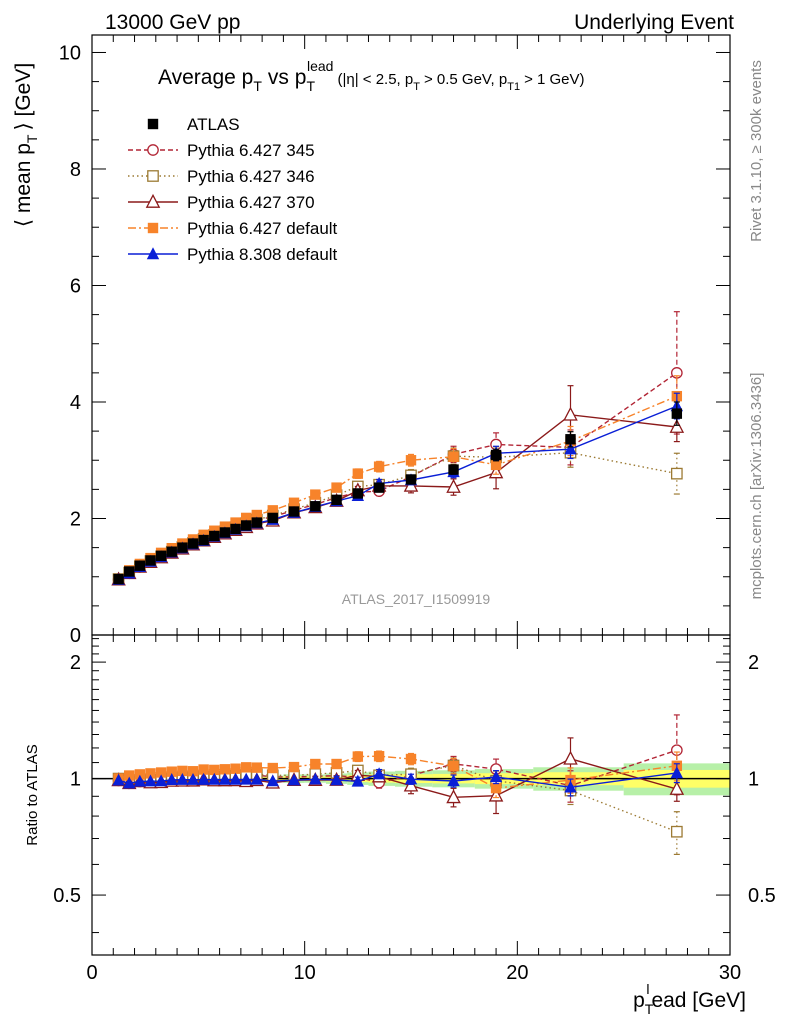  Describe the element at coordinates (398, 493) in the screenshot. I see `series-atlas` at that location.